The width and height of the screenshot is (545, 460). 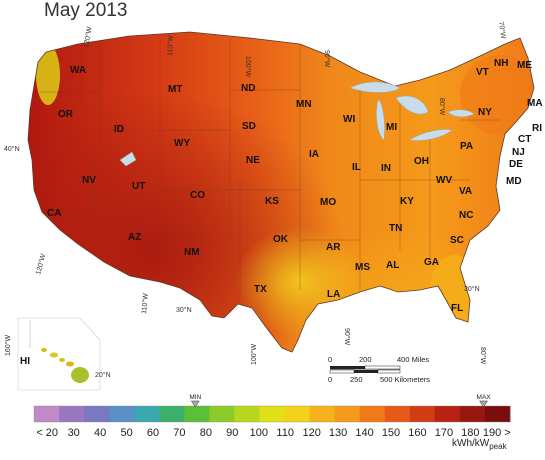 I want to click on colorbar-max-marker: MAX, so click(x=484, y=401).